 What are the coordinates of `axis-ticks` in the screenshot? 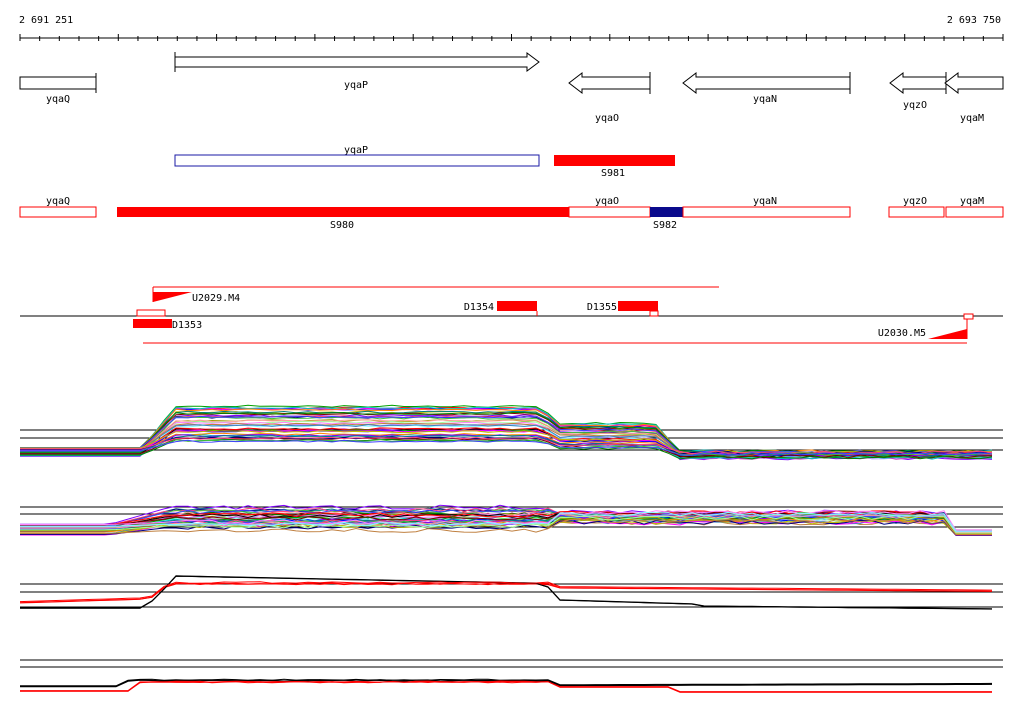 It's located at (511, 37).